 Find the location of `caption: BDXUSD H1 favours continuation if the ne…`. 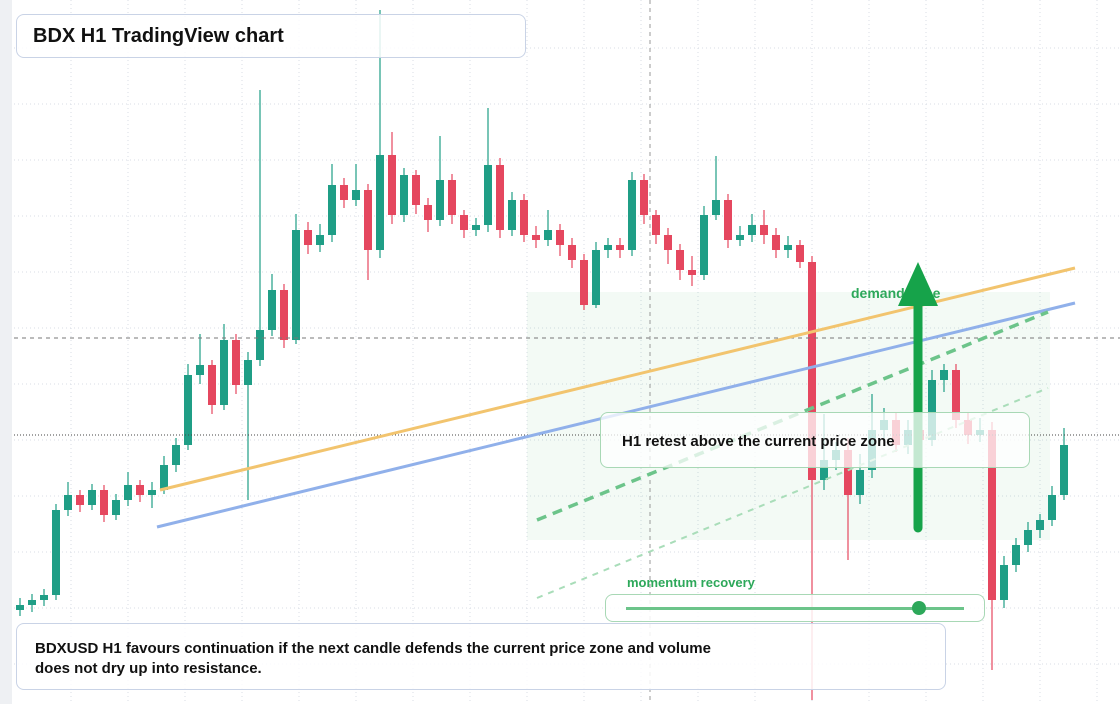

caption: BDXUSD H1 favours continuation if the ne… is located at coordinates (373, 658).